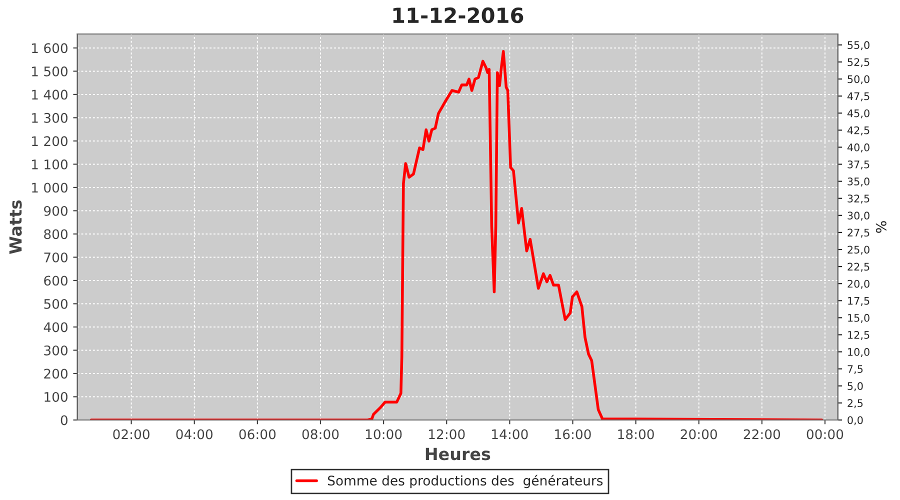  Describe the element at coordinates (698, 434) in the screenshot. I see `x-tick-label: 20:00` at that location.